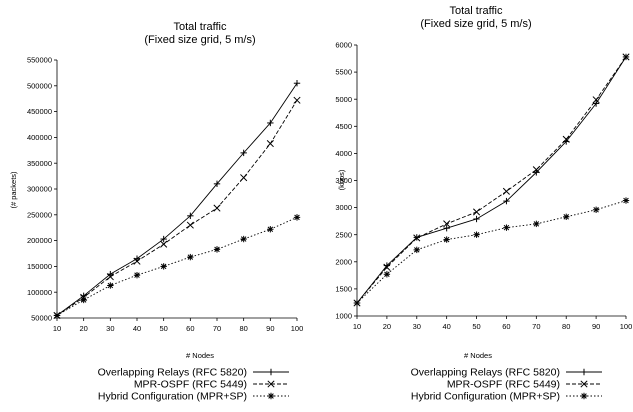 This screenshot has width=633, height=412. What do you see at coordinates (343, 289) in the screenshot?
I see `y-tick-label: 1500` at bounding box center [343, 289].